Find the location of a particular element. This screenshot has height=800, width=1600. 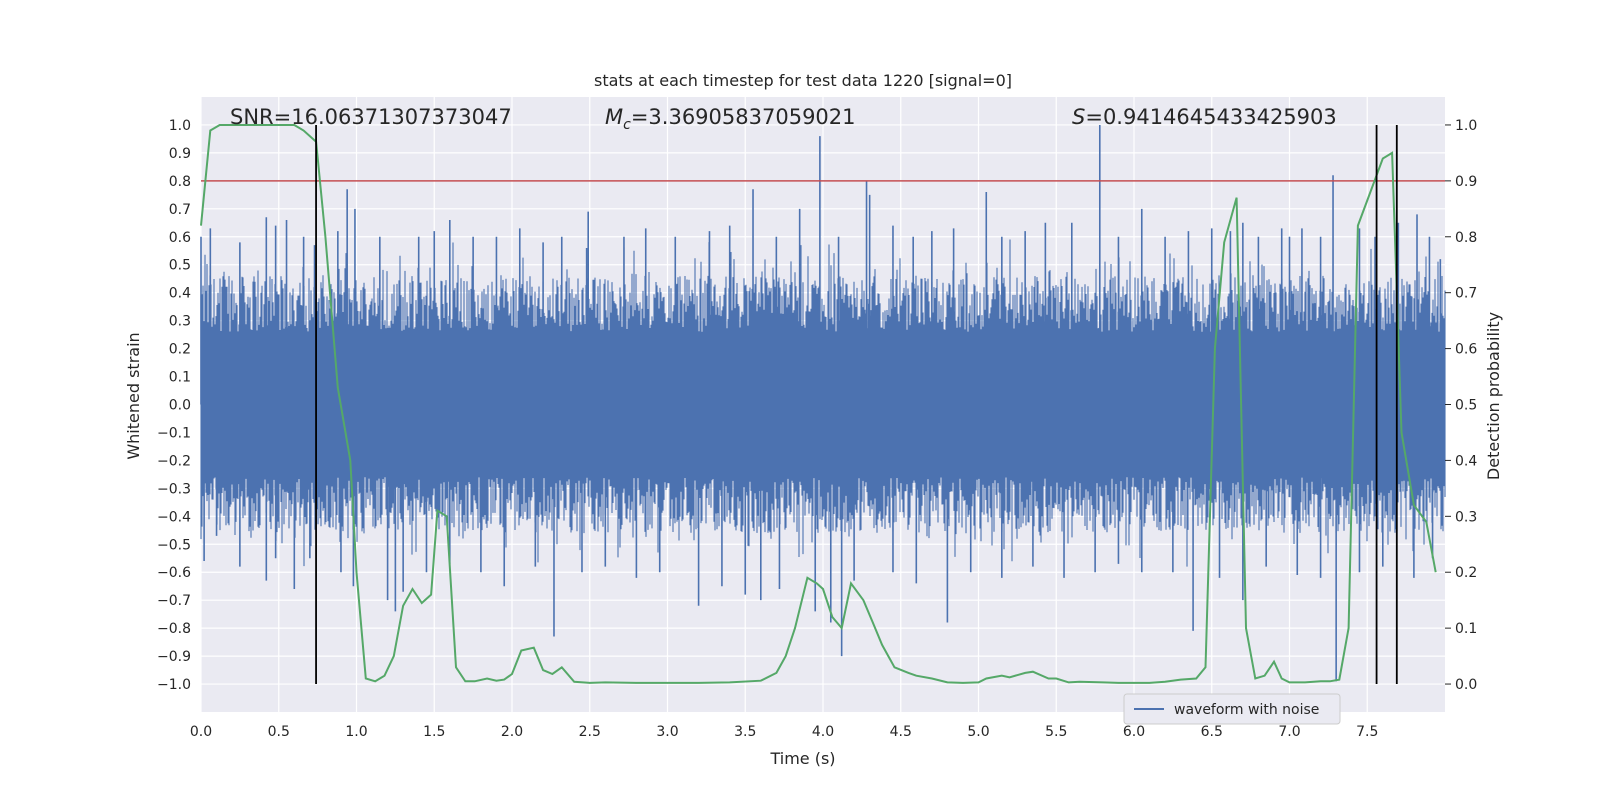

x-tick-label: 3.0 is located at coordinates (667, 732).